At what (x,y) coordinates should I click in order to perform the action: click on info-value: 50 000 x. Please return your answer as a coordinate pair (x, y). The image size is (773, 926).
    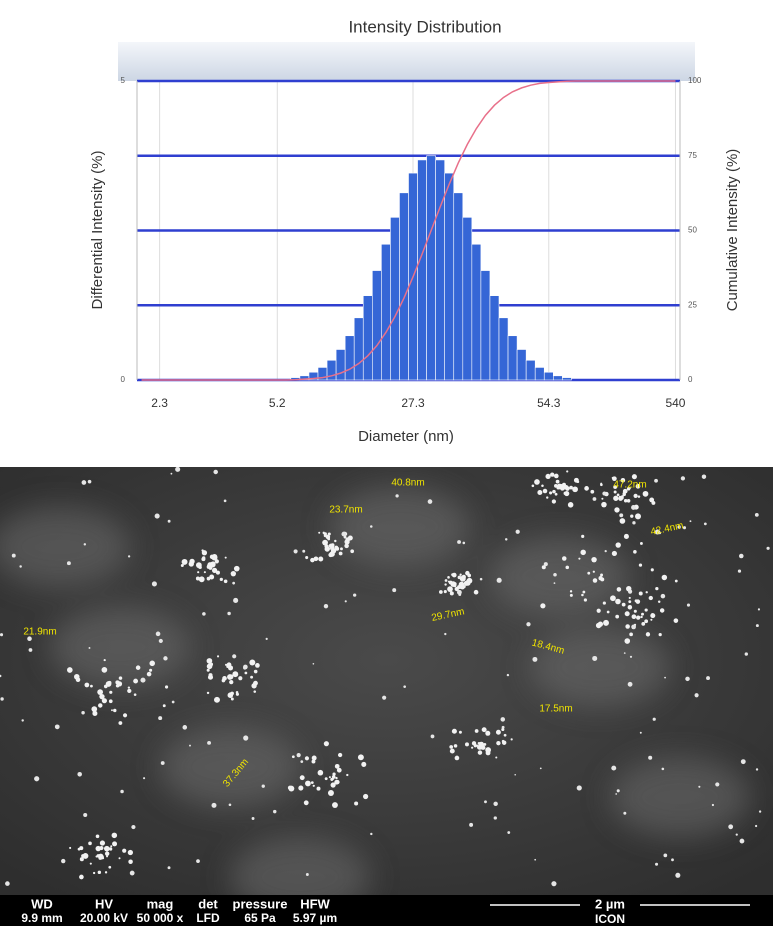
    Looking at the image, I should click on (160, 918).